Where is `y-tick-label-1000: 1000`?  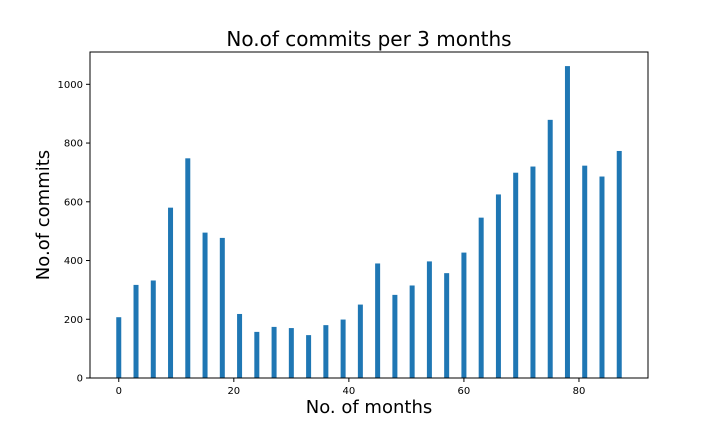
y-tick-label-1000: 1000 is located at coordinates (70, 85).